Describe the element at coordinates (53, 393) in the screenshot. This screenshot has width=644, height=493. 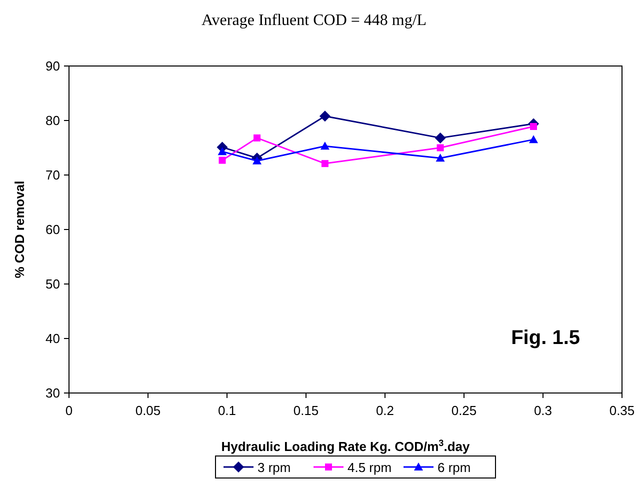
I see `y-tick-label: 30` at that location.